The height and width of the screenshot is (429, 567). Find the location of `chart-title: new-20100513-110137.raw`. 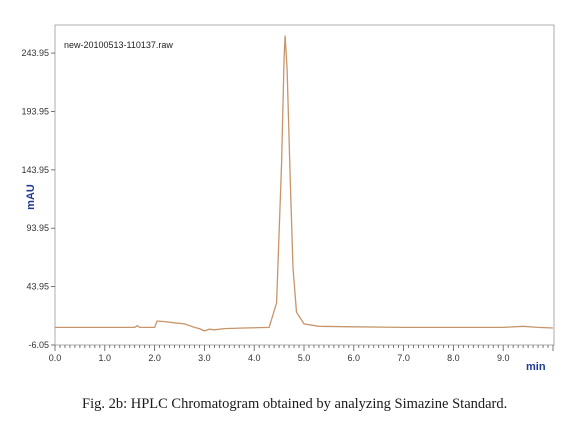

chart-title: new-20100513-110137.raw is located at coordinates (118, 45).